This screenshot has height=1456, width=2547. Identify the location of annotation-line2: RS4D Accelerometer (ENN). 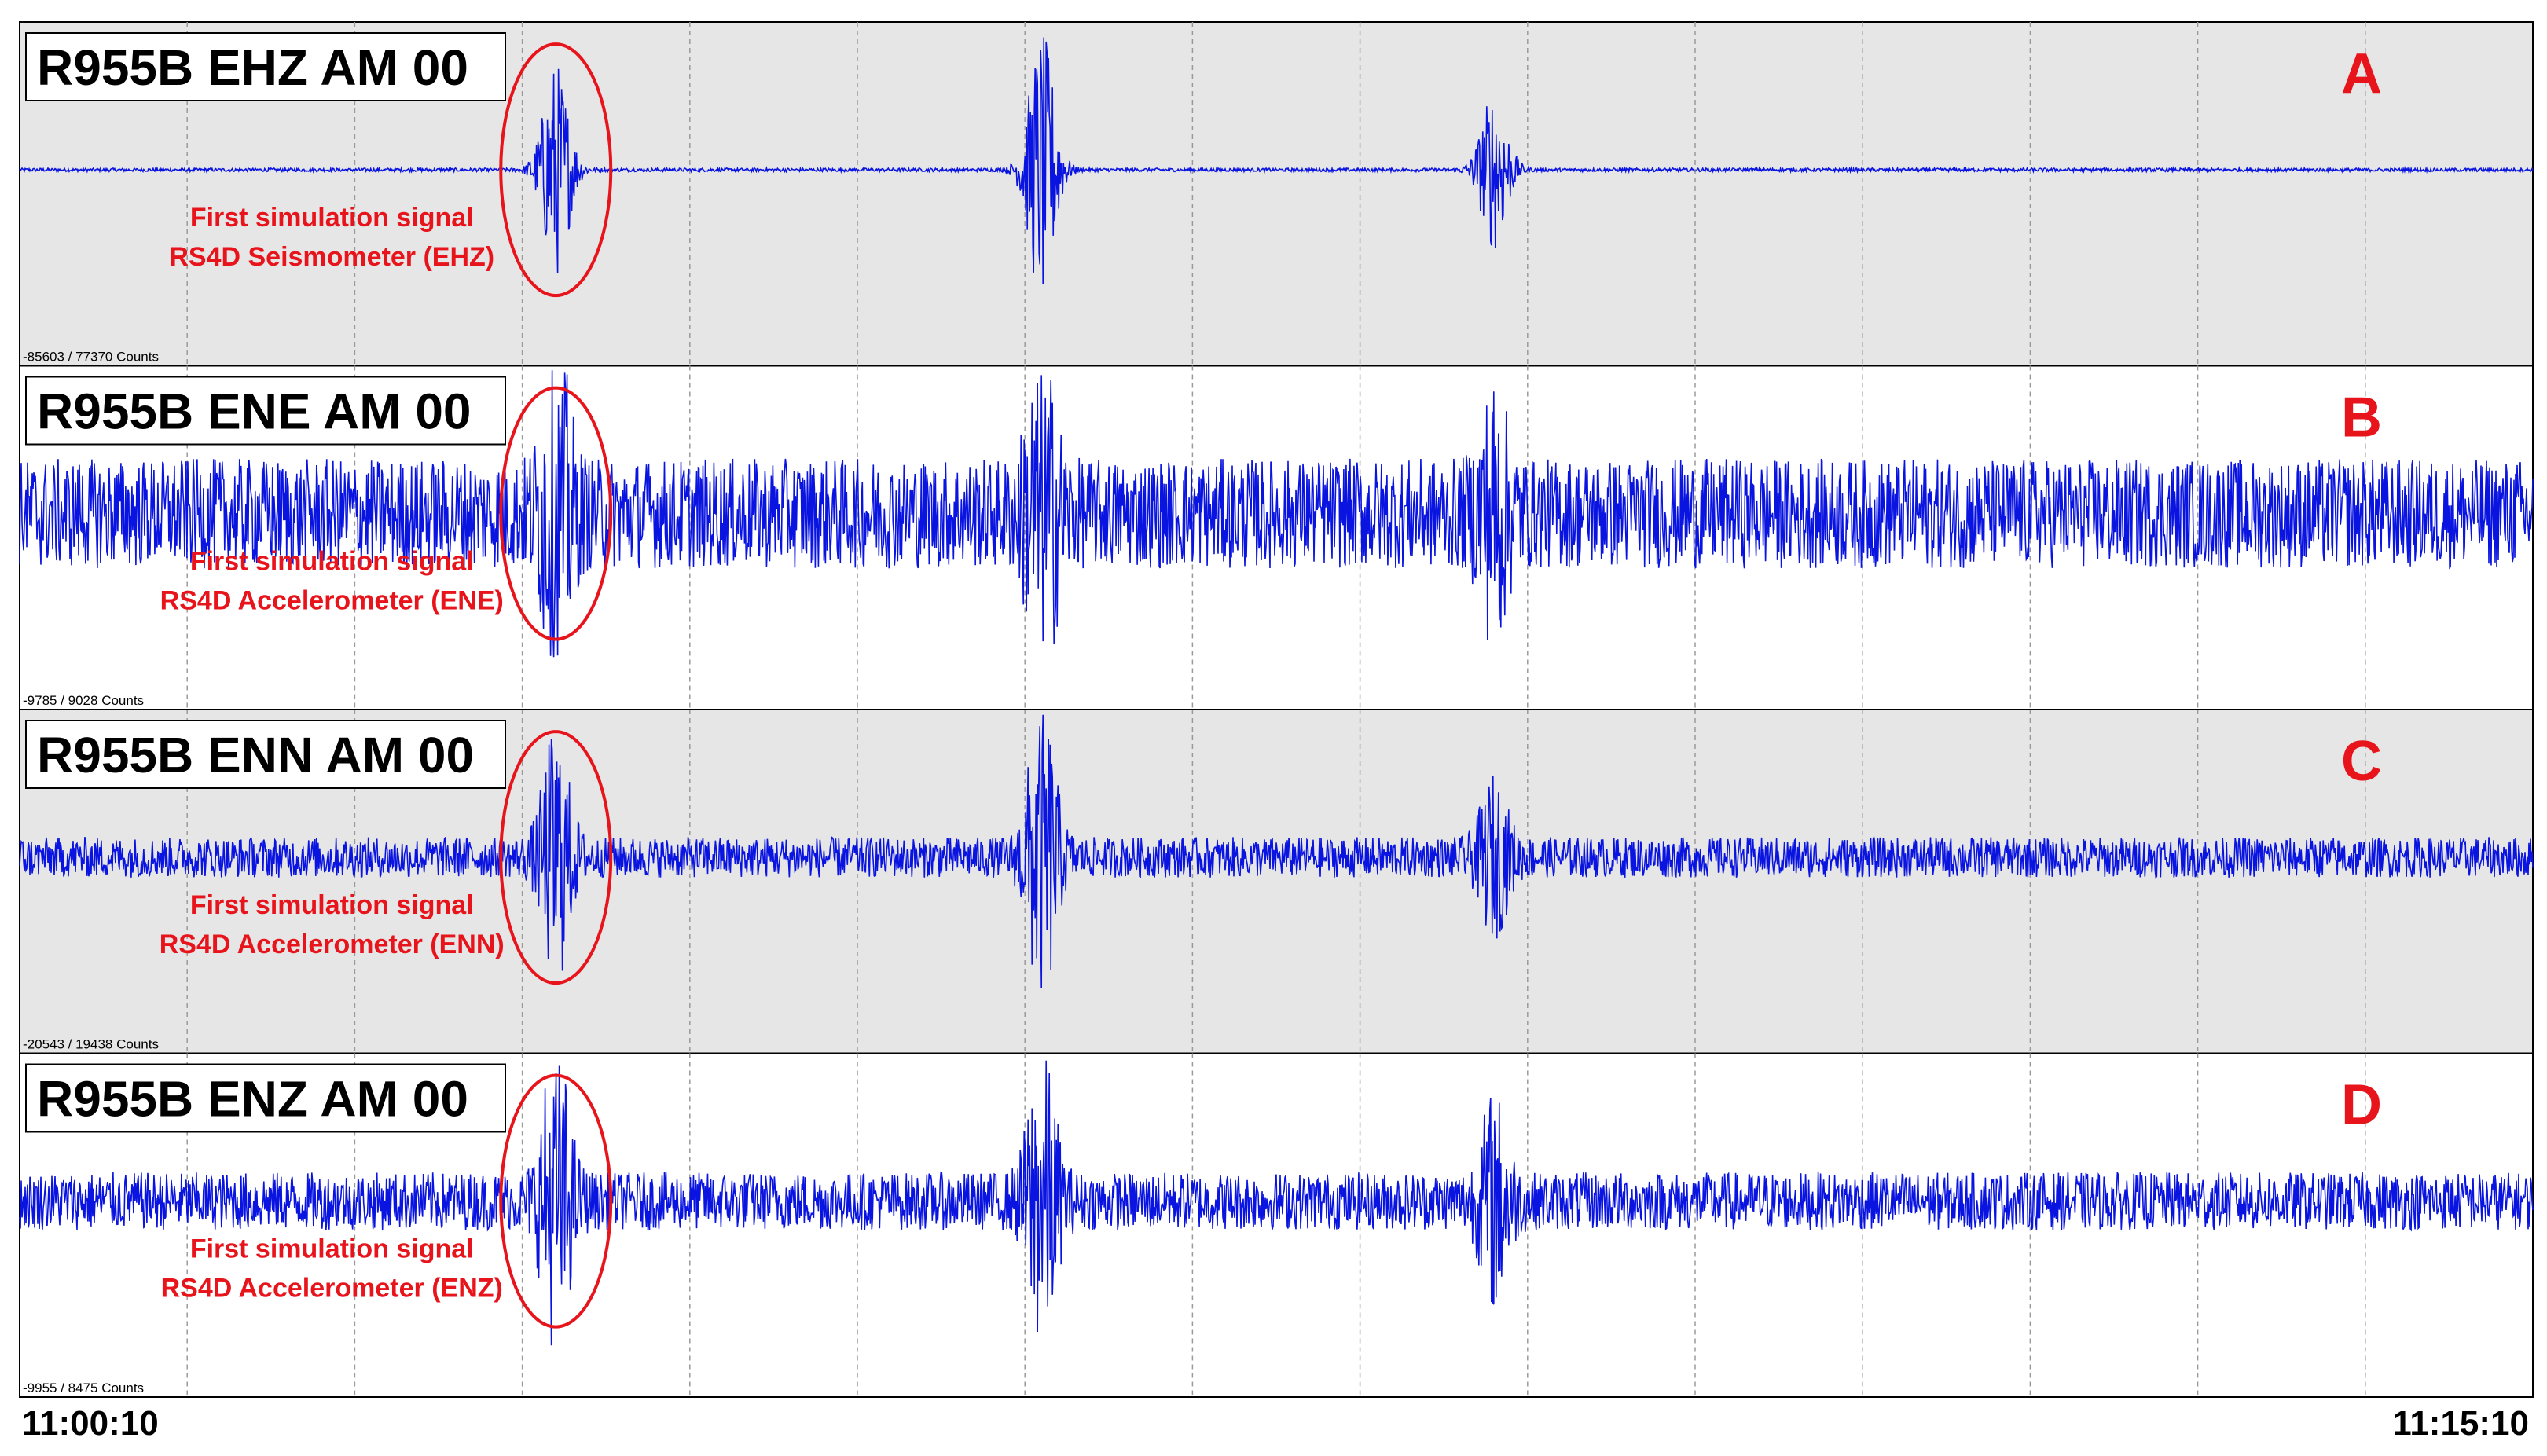
(333, 944).